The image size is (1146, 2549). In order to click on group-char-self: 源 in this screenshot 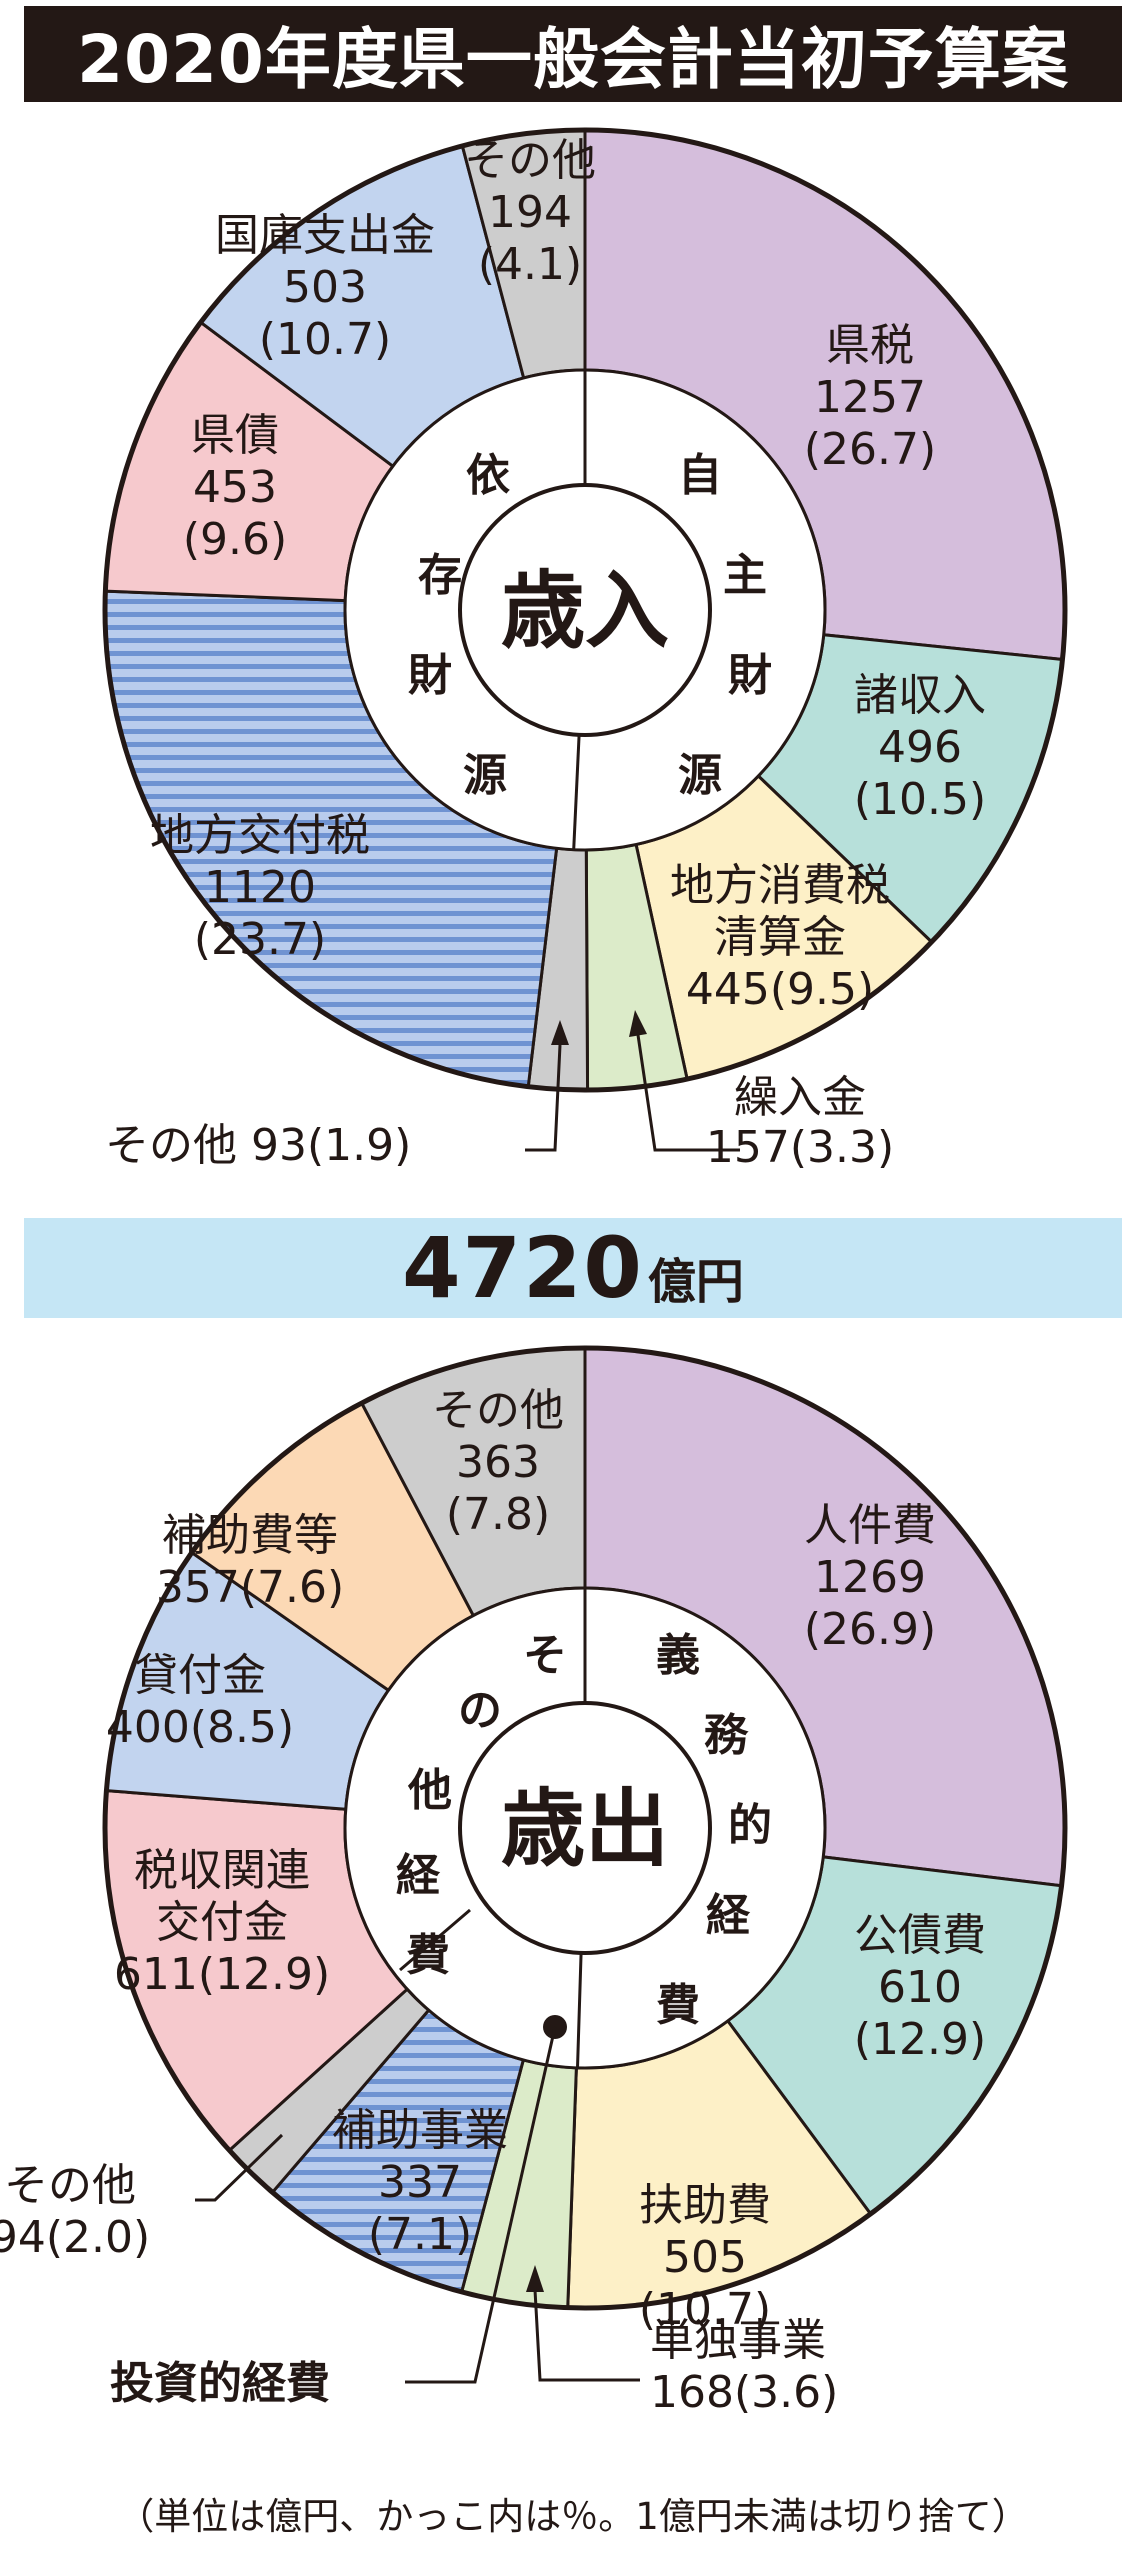, I will do `click(700, 775)`.